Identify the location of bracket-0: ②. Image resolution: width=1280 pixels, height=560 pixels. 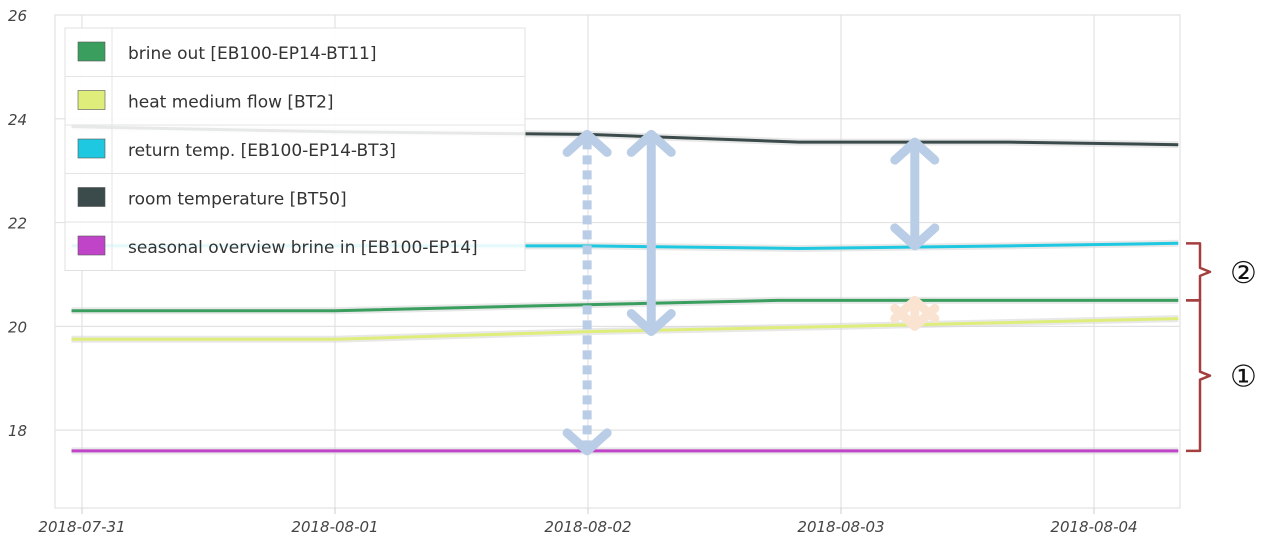
(1221, 272).